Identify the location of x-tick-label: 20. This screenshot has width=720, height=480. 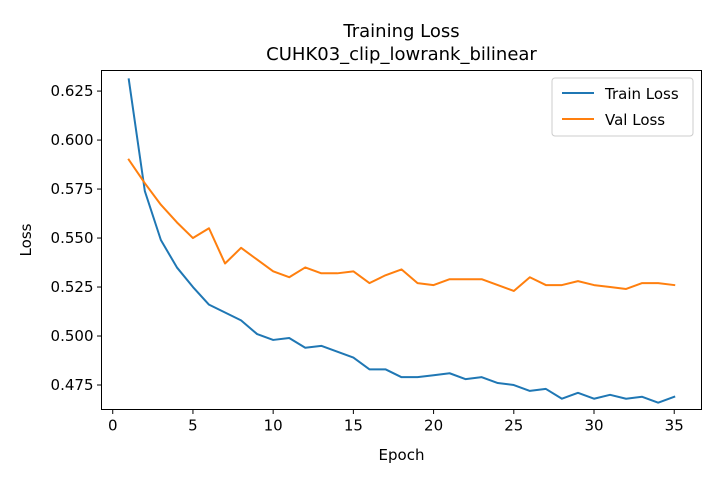
(433, 426).